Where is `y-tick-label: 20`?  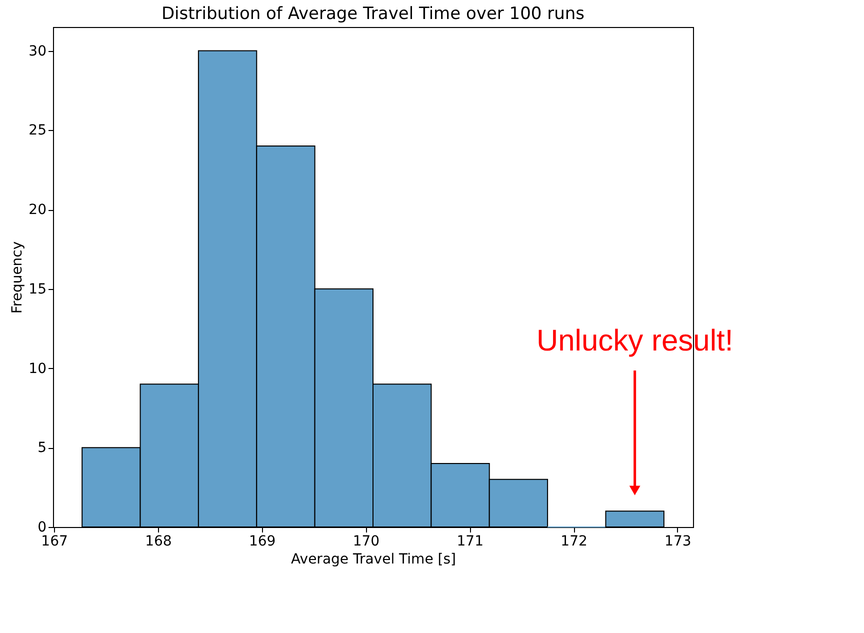 y-tick-label: 20 is located at coordinates (37, 210).